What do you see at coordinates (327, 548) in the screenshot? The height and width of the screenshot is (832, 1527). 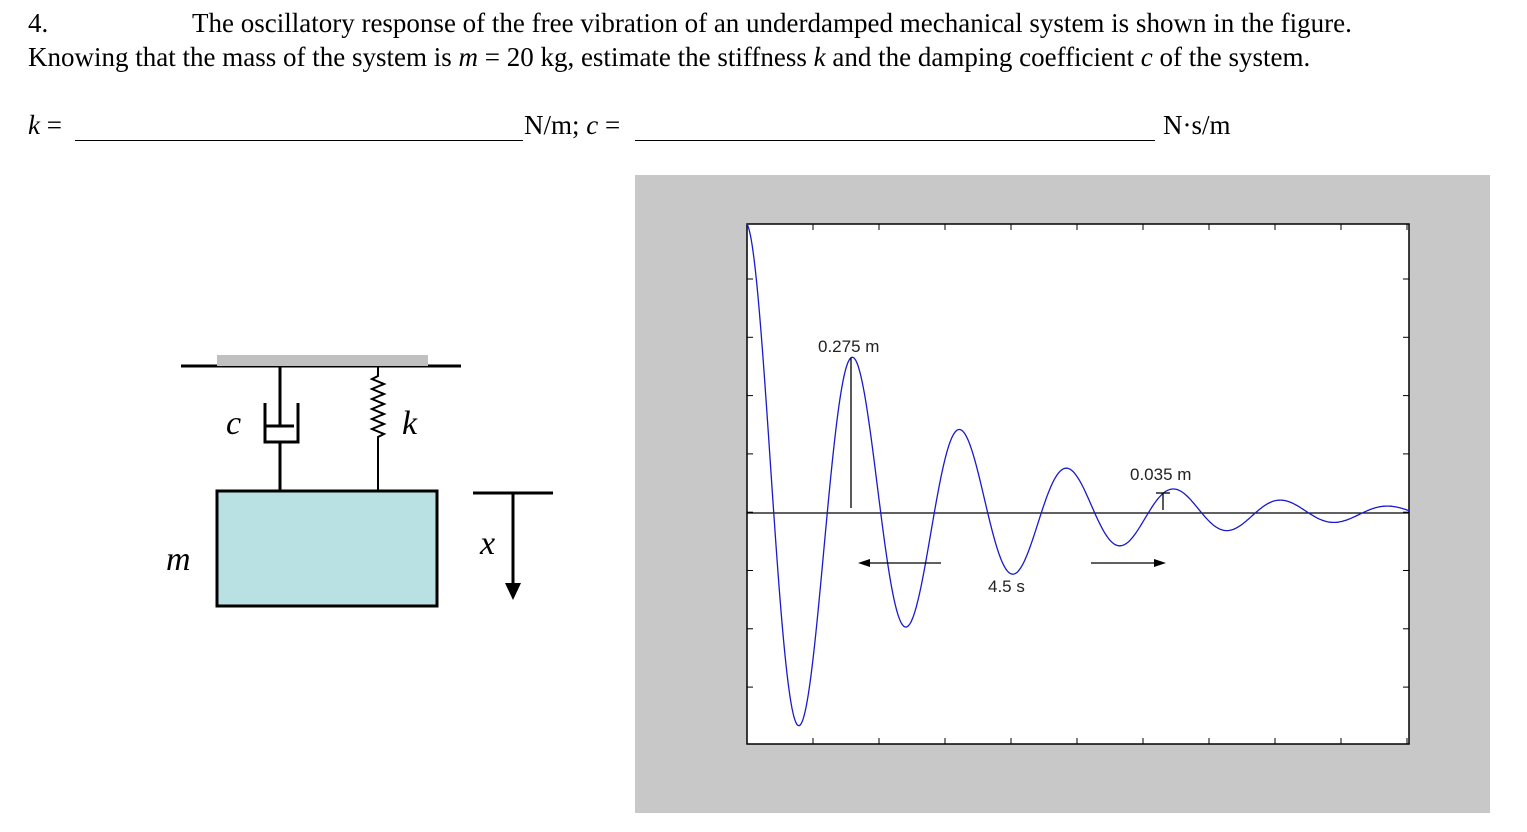 I see `mass` at bounding box center [327, 548].